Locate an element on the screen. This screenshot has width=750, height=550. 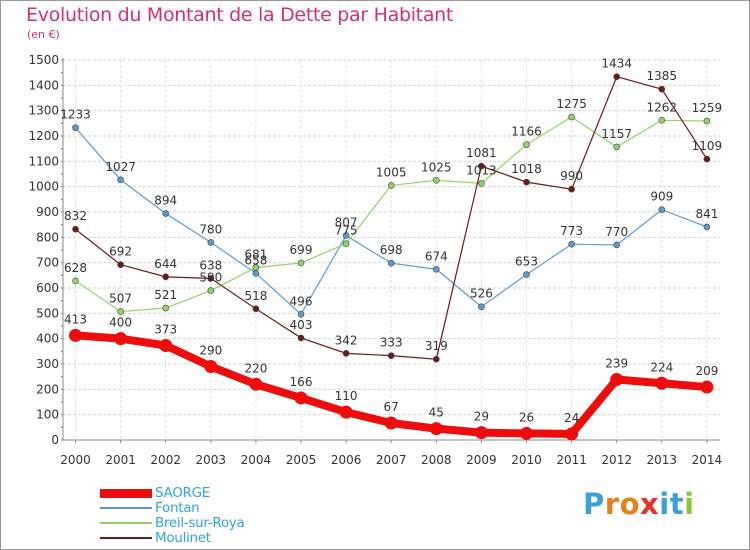
data-label-fontan: 841 is located at coordinates (706, 214).